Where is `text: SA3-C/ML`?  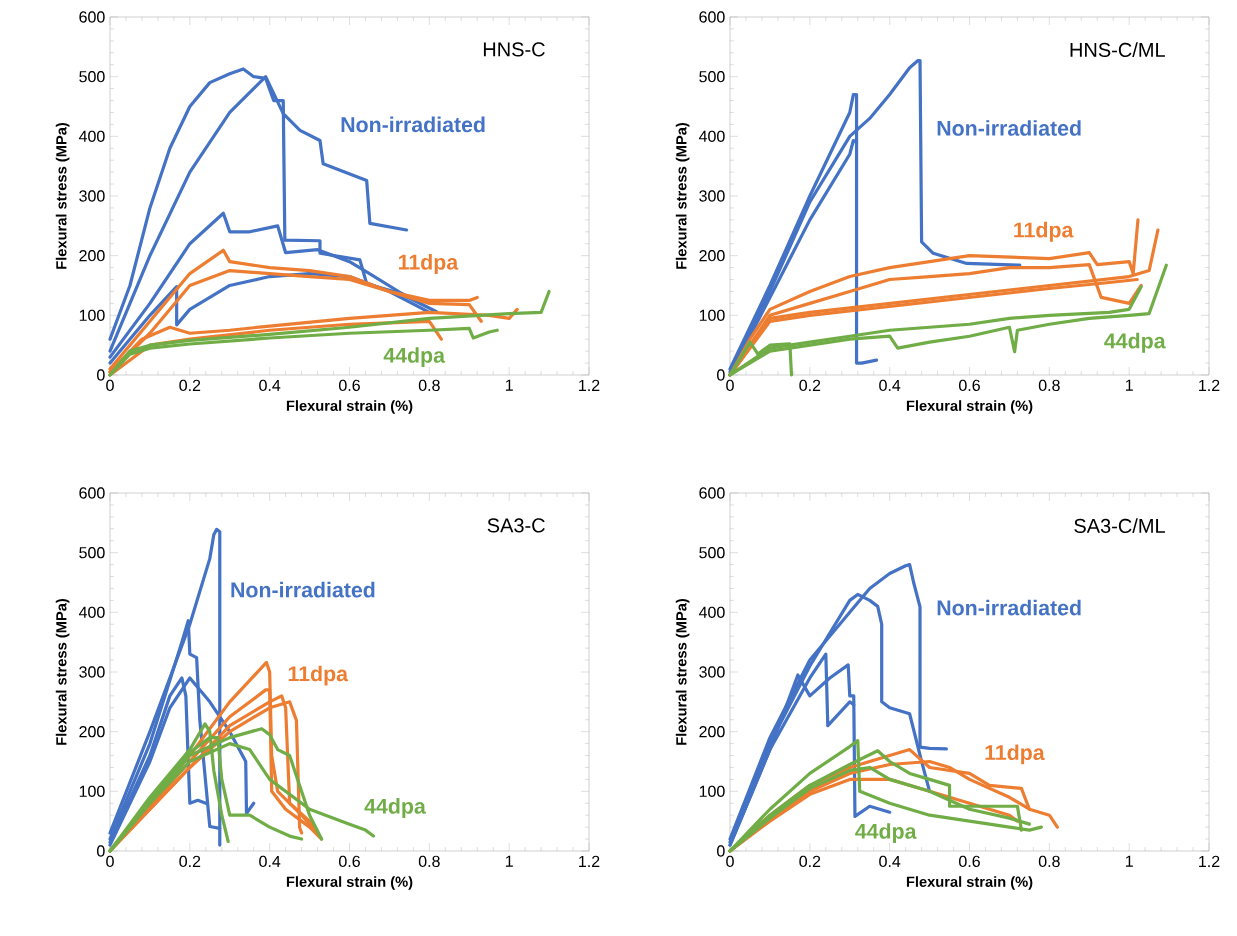 text: SA3-C/ML is located at coordinates (1119, 526).